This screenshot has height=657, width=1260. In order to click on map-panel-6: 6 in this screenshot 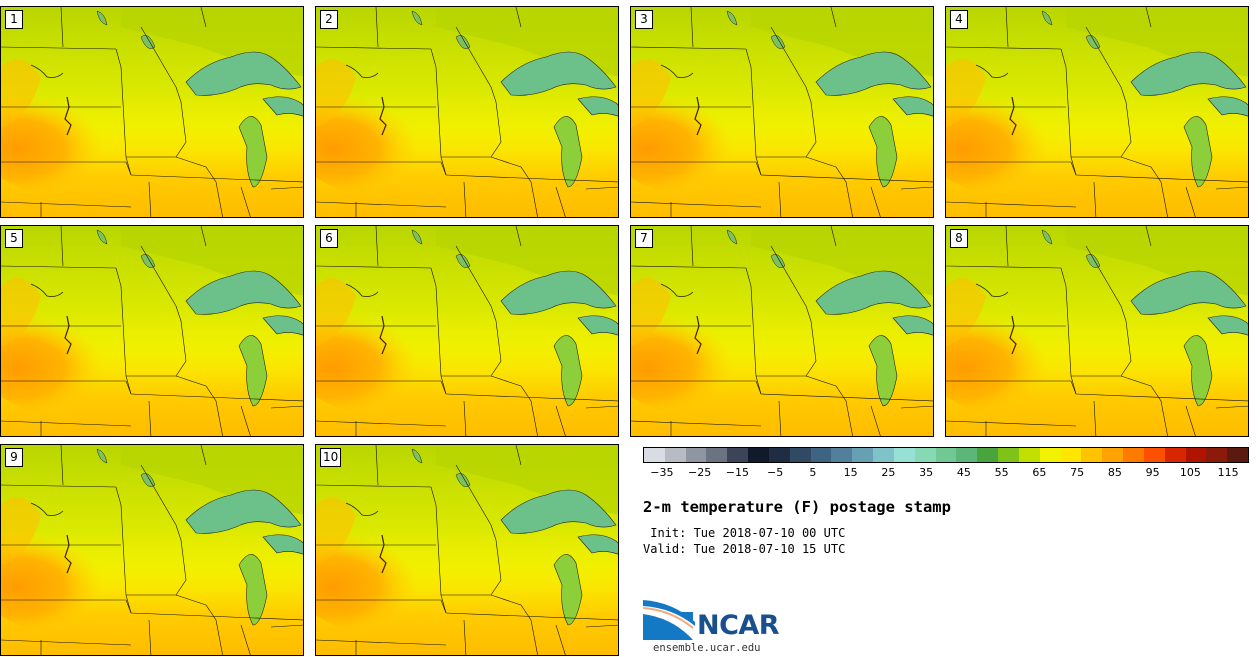, I will do `click(467, 331)`.